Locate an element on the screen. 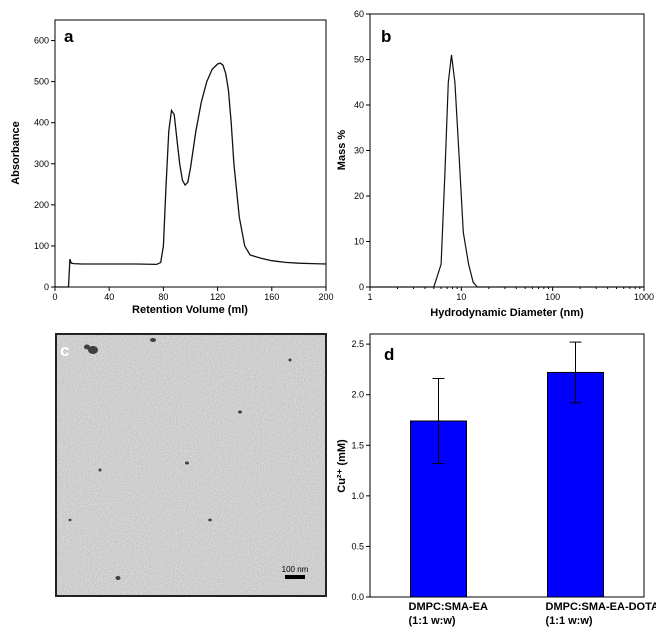 This screenshot has height=634, width=656. chart-b-y-tick-label: 10 is located at coordinates (359, 242).